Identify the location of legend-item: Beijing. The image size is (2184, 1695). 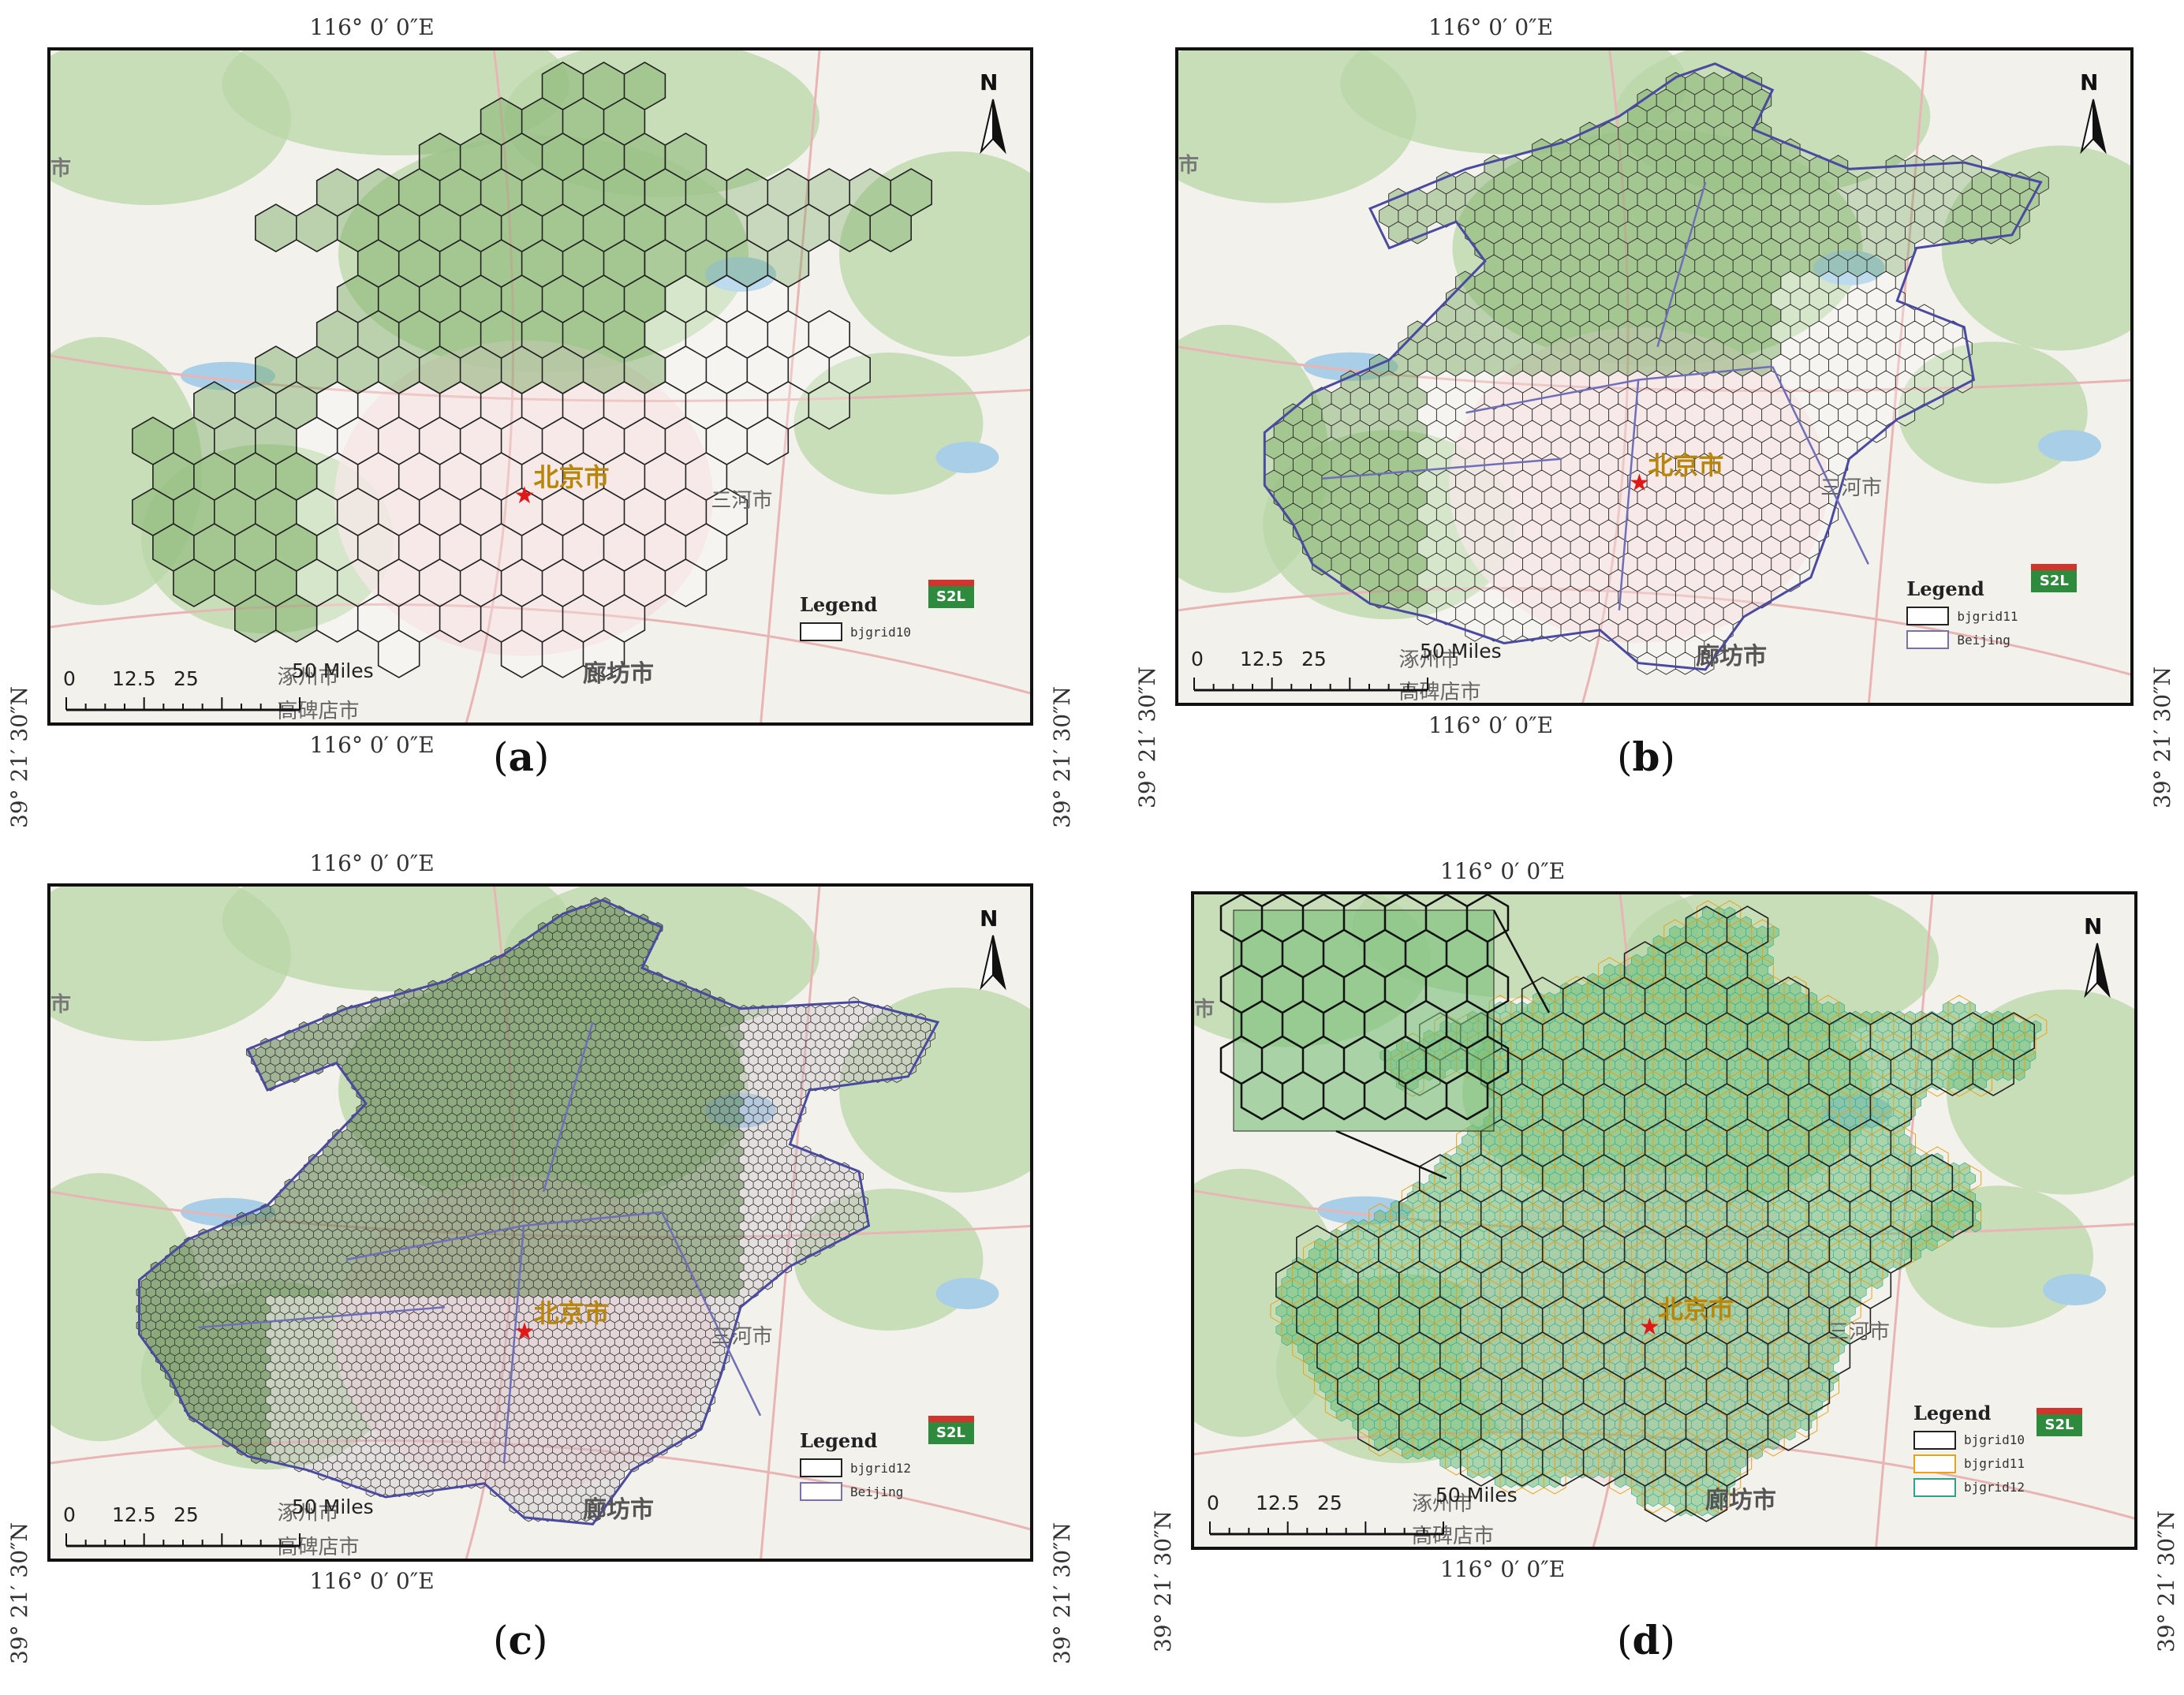
(855, 1491).